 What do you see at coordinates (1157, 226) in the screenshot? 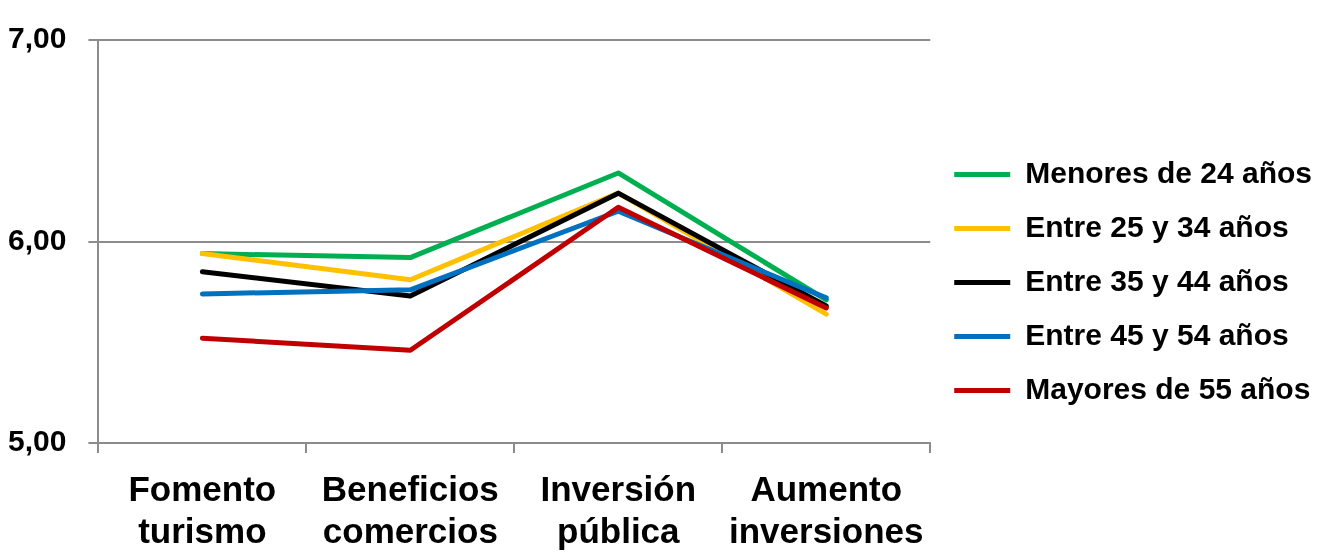
I see `legend-label: Entre 25 y 34 años` at bounding box center [1157, 226].